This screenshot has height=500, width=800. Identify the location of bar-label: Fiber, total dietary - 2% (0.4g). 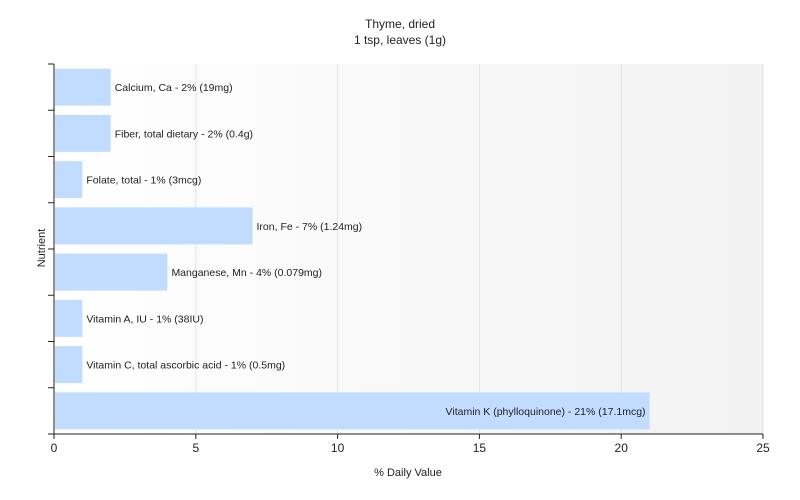
(184, 134).